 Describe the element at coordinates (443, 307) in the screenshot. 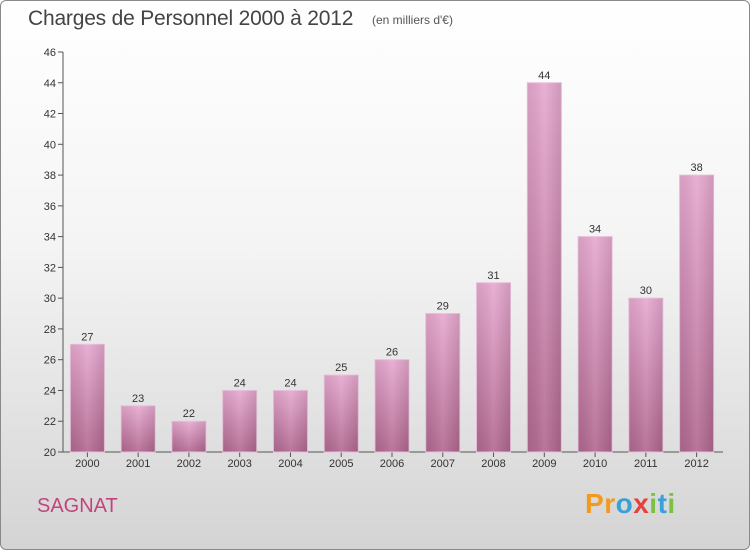

I see `bar-value-label: 29` at that location.